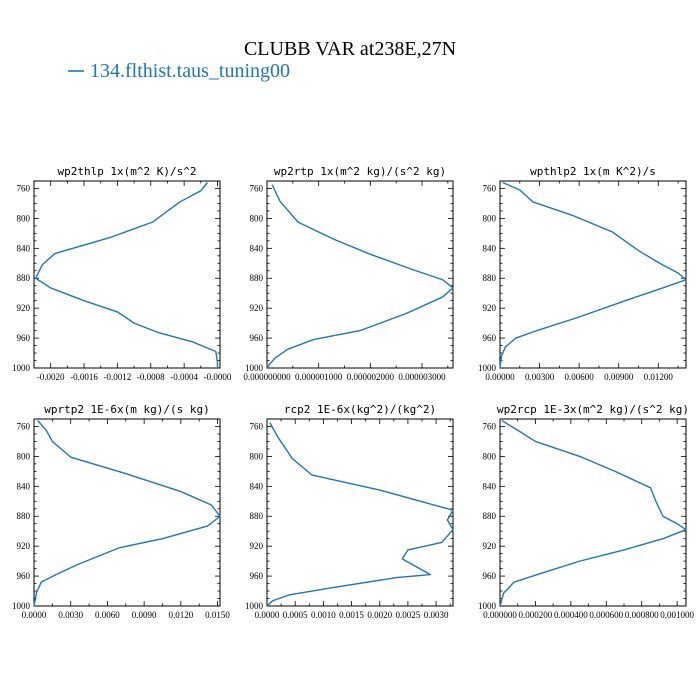  I want to click on x-tick-label: 0.000002000, so click(371, 377).